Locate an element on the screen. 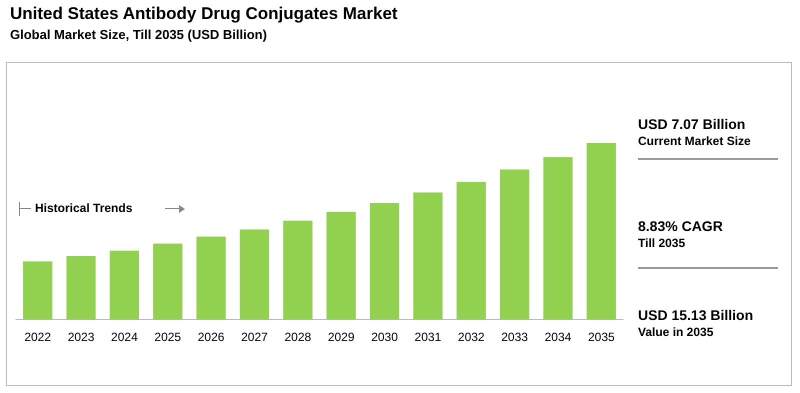  x-tick-label: 2030 is located at coordinates (384, 337).